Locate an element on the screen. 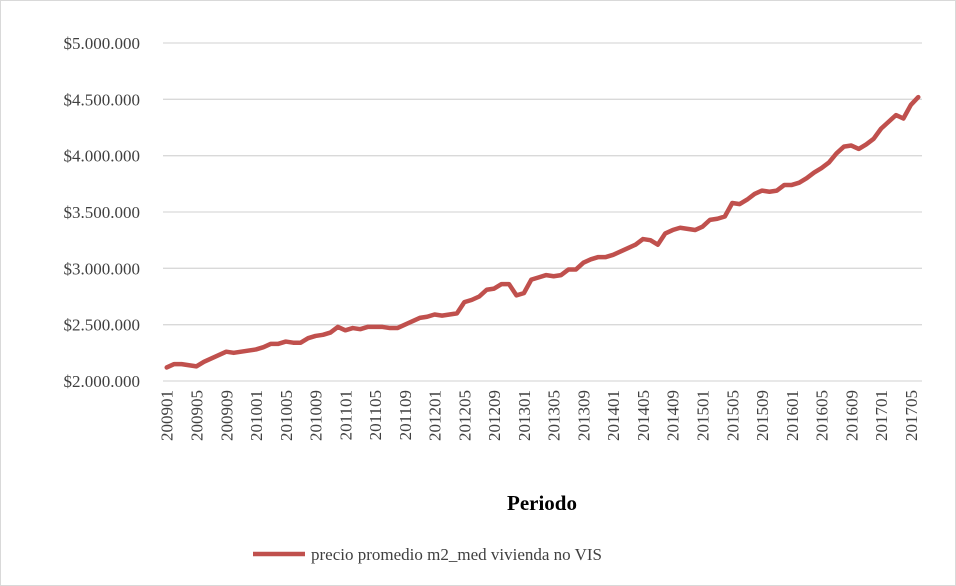 The height and width of the screenshot is (586, 956). x-tick-label: 201401 is located at coordinates (613, 415).